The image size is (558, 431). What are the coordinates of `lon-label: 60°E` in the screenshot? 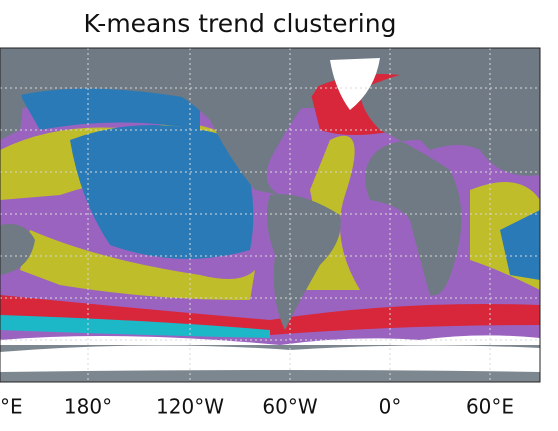 It's located at (490, 407).